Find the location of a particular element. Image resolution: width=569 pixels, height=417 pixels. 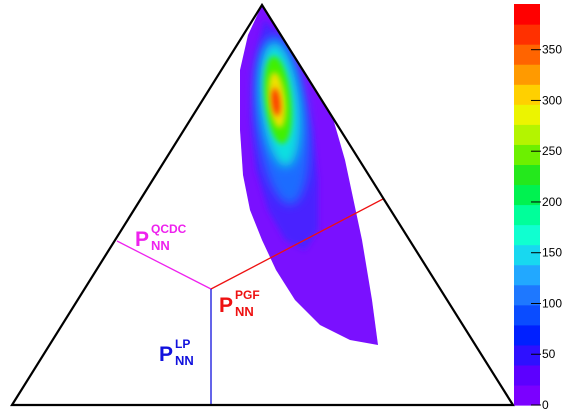

colorbar-tick-label: 300 is located at coordinates (552, 100).